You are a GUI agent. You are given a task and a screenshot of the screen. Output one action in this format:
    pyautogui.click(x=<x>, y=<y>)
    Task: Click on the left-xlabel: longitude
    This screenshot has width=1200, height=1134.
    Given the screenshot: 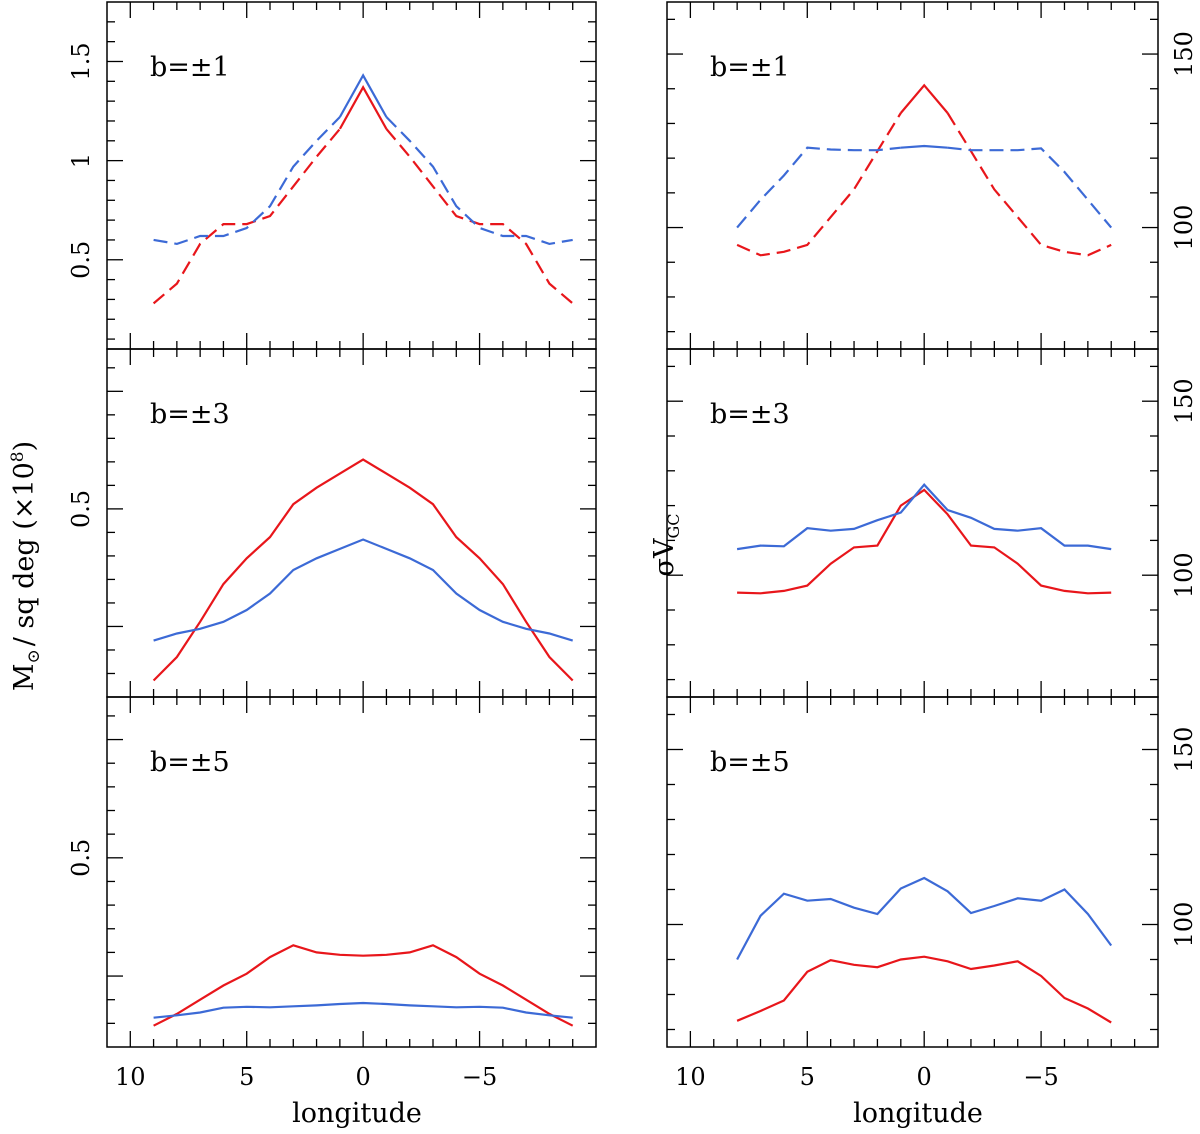 What is the action you would take?
    pyautogui.click(x=357, y=1113)
    